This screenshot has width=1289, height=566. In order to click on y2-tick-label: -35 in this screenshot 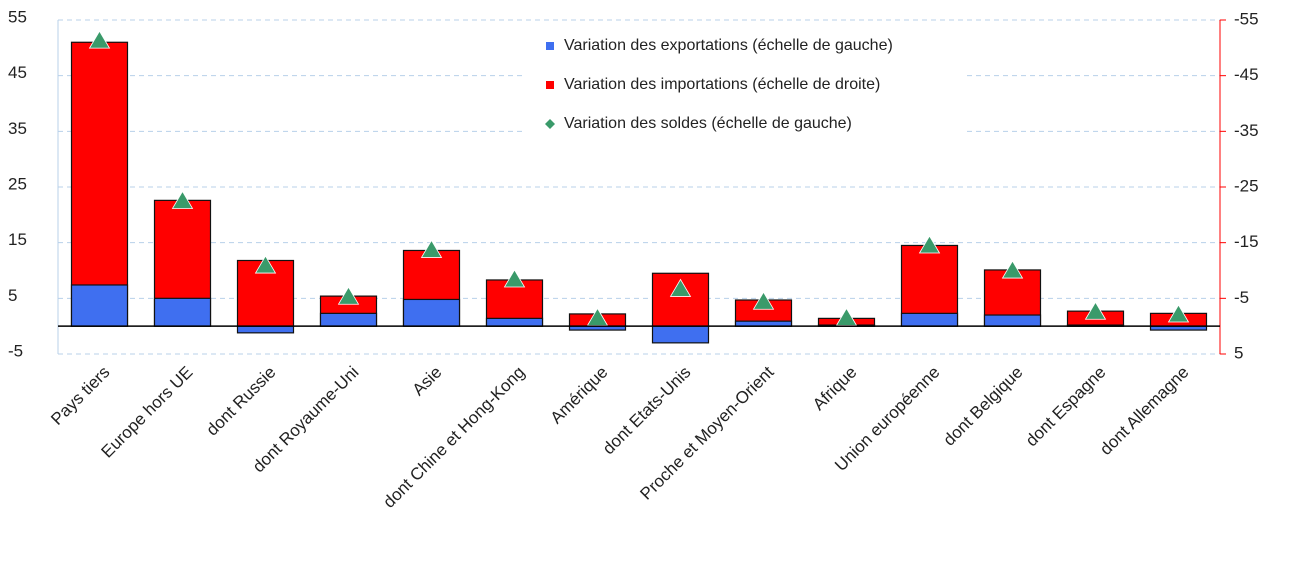, I will do `click(1246, 130)`.